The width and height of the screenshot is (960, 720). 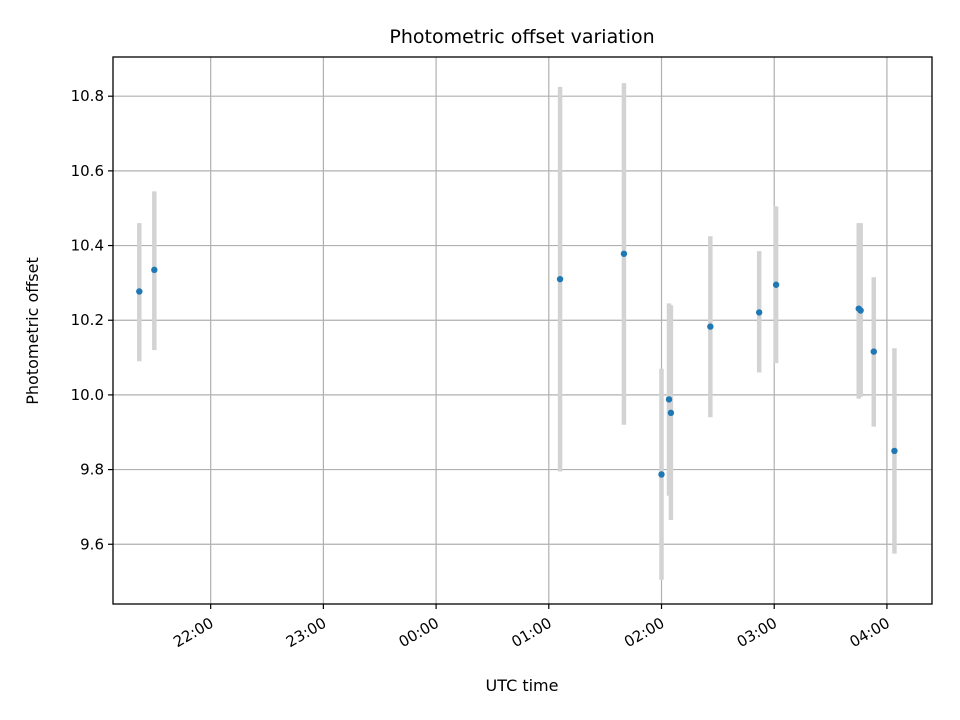 What do you see at coordinates (522, 685) in the screenshot?
I see `x-axis-label: UTC time` at bounding box center [522, 685].